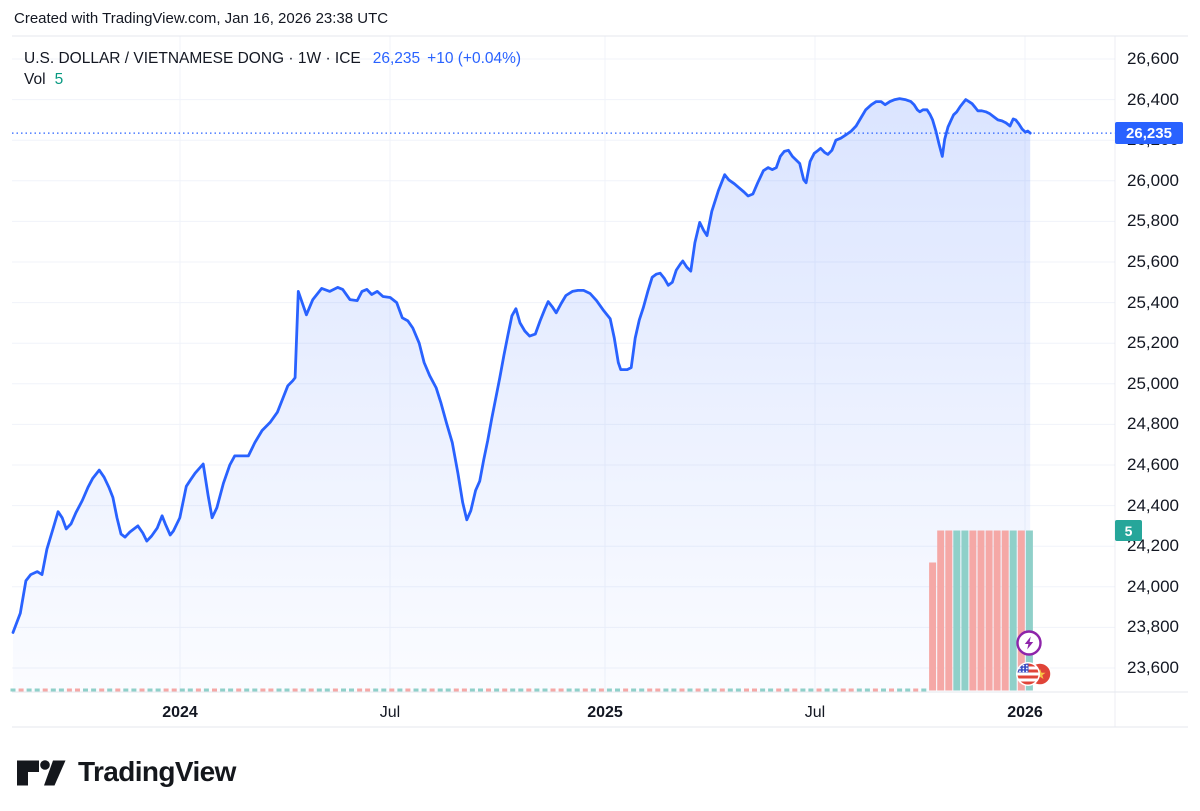  Describe the element at coordinates (981, 610) in the screenshot. I see `volume-bars` at that location.